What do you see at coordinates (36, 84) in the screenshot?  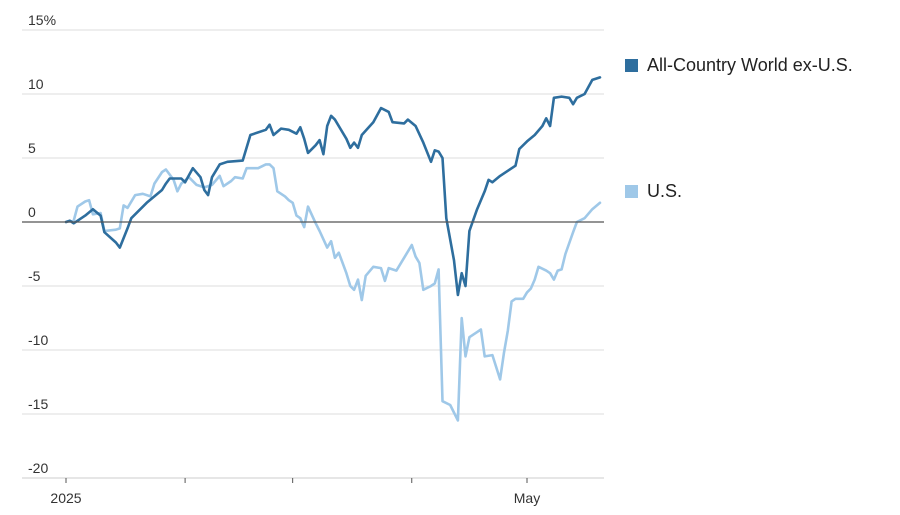 I see `y-tick-label: 10` at bounding box center [36, 84].